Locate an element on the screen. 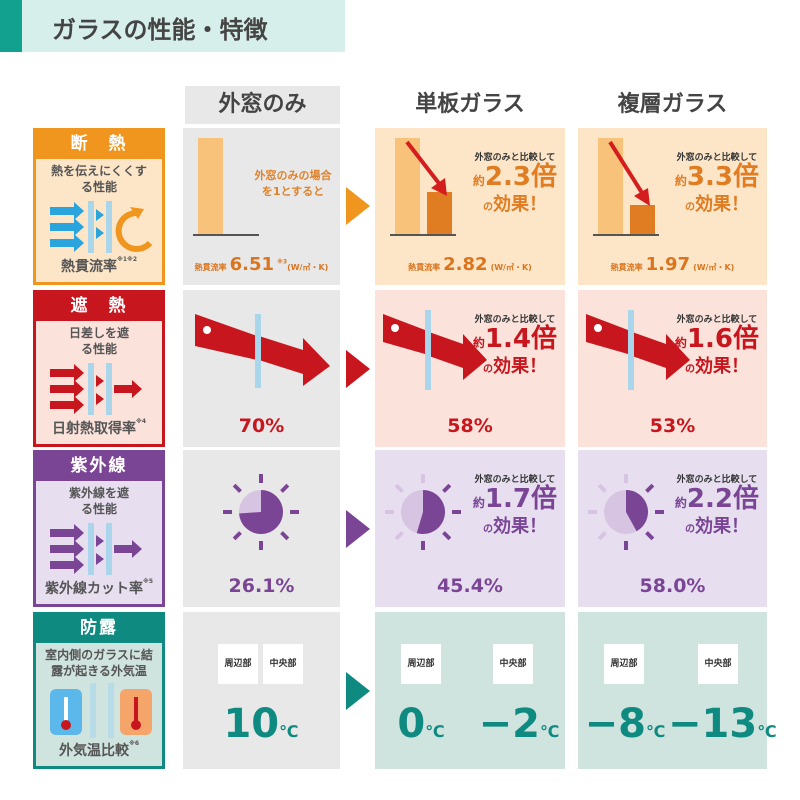 This screenshot has width=800, height=800. label-desc: 熱を伝えにくくする性能 is located at coordinates (99, 179).